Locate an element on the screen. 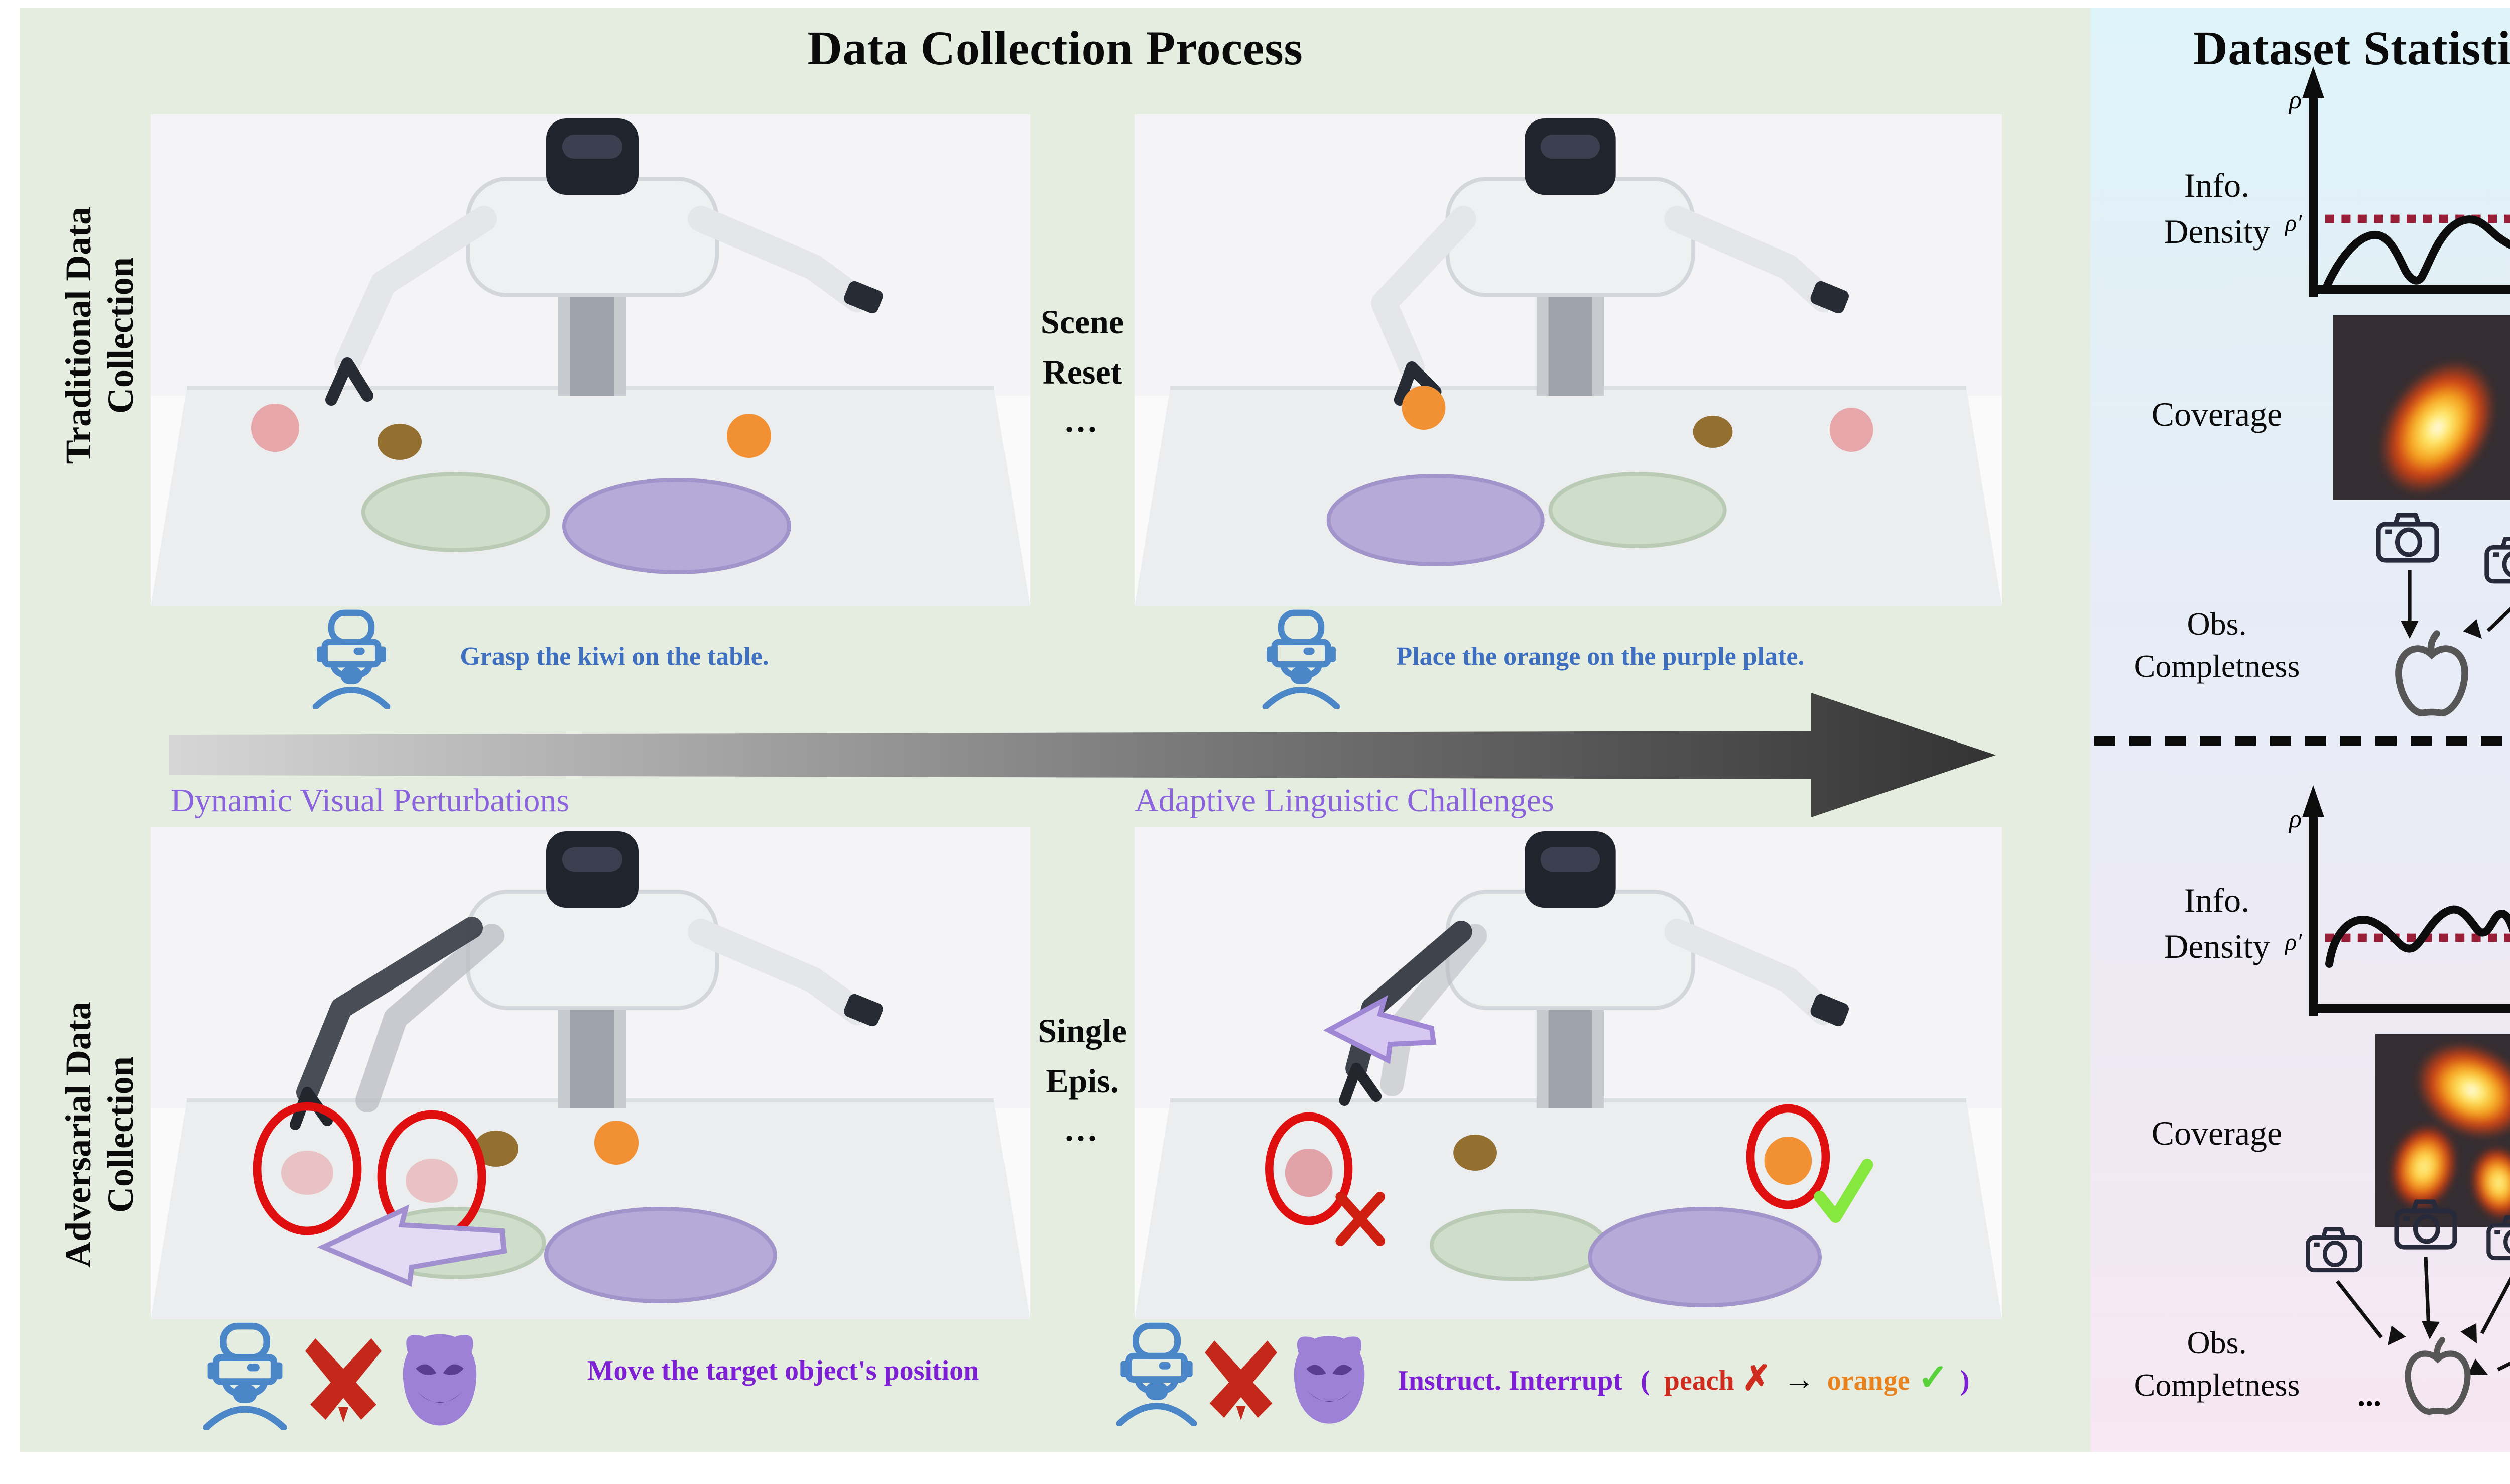 Image resolution: width=2510 pixels, height=1484 pixels. gripper-redirect-arrow is located at coordinates (1380, 1029).